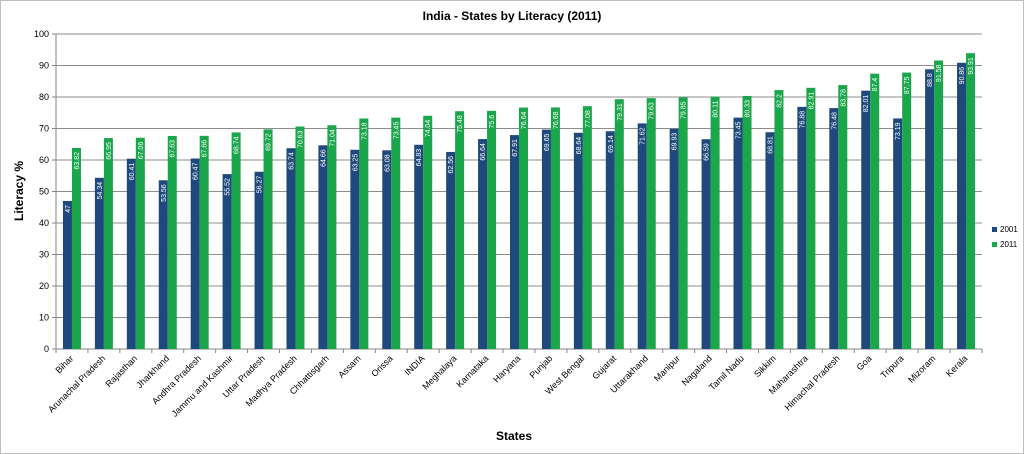 The width and height of the screenshot is (1024, 454). Describe the element at coordinates (428, 129) in the screenshot. I see `data-label-2011: 74.04` at that location.